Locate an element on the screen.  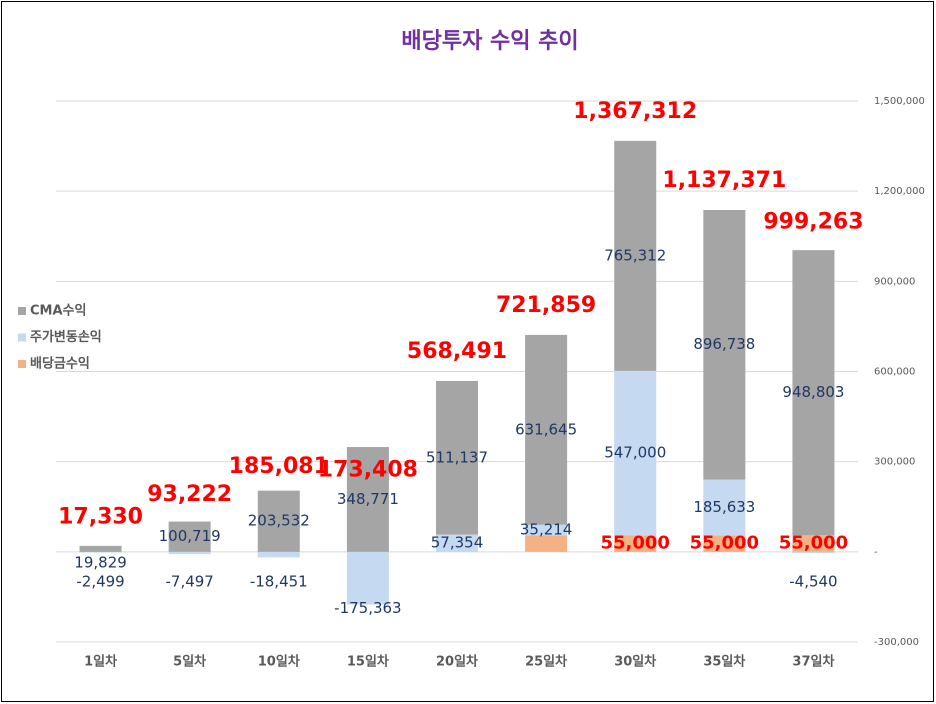
data-label: -175,363 is located at coordinates (367, 608).